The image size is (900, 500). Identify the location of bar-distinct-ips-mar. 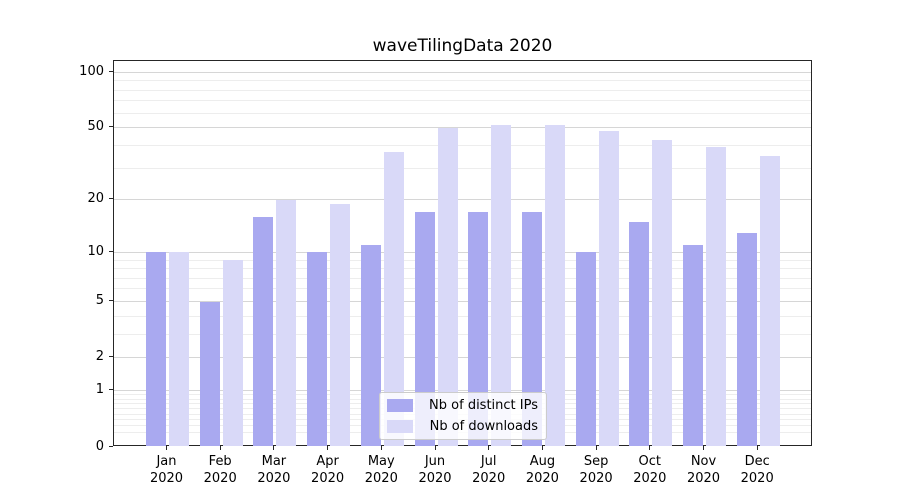
(263, 331).